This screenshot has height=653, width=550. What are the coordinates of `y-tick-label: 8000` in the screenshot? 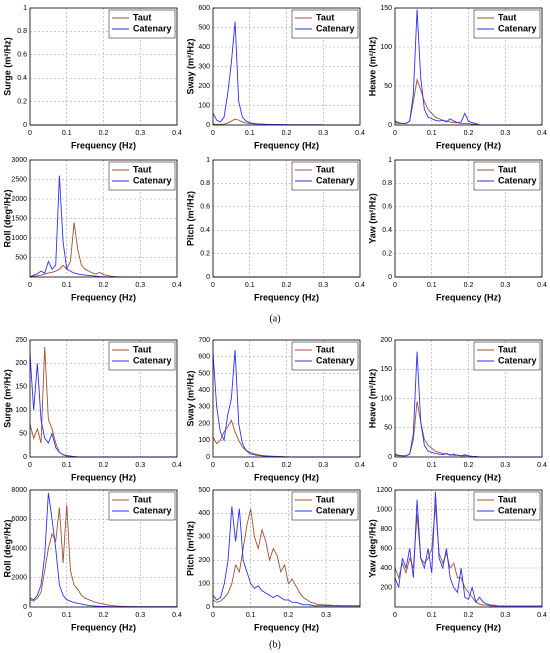 It's located at (19, 490).